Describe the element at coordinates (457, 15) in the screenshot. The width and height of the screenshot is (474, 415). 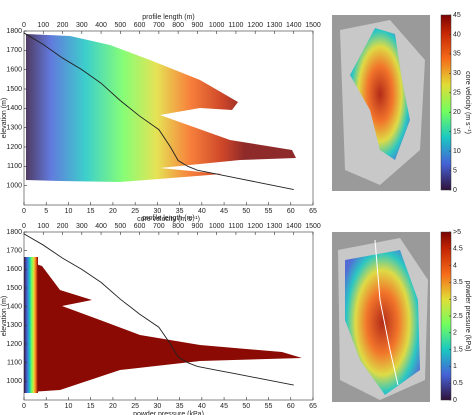
I see `colorbar-tick-label: 45` at that location.